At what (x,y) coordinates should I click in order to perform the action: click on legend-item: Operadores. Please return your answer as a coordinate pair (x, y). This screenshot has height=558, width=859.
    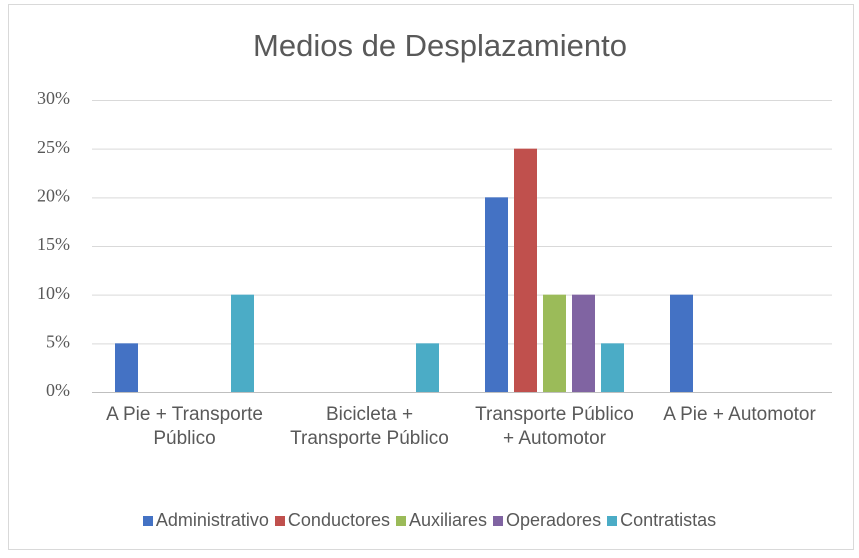
    Looking at the image, I should click on (547, 520).